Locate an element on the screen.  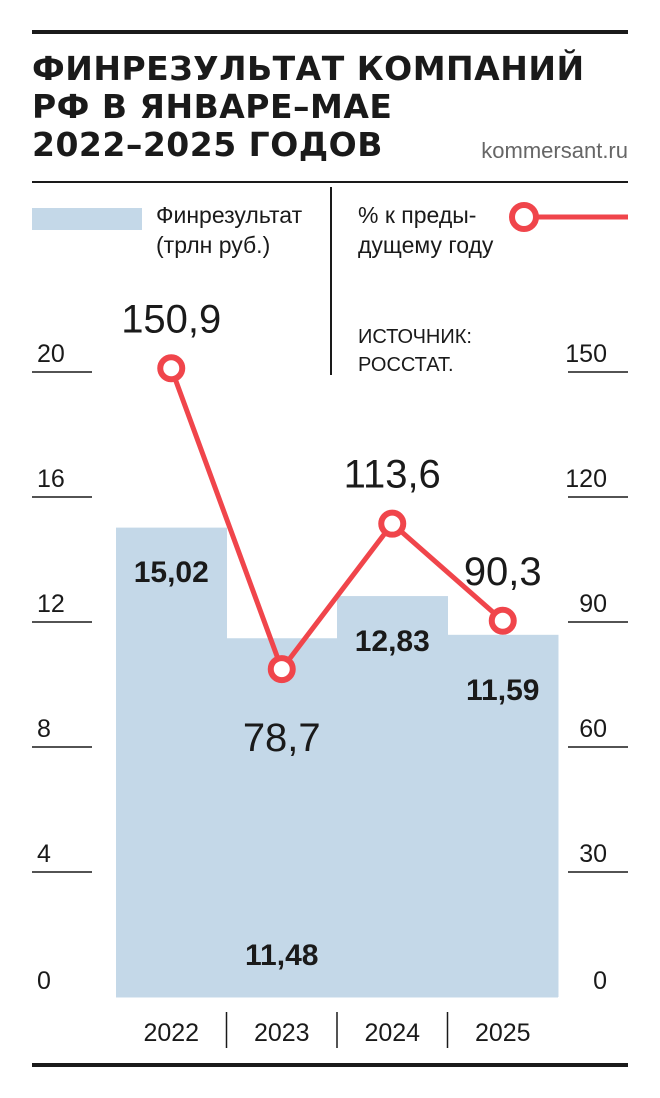
line-point-2025 is located at coordinates (502, 620).